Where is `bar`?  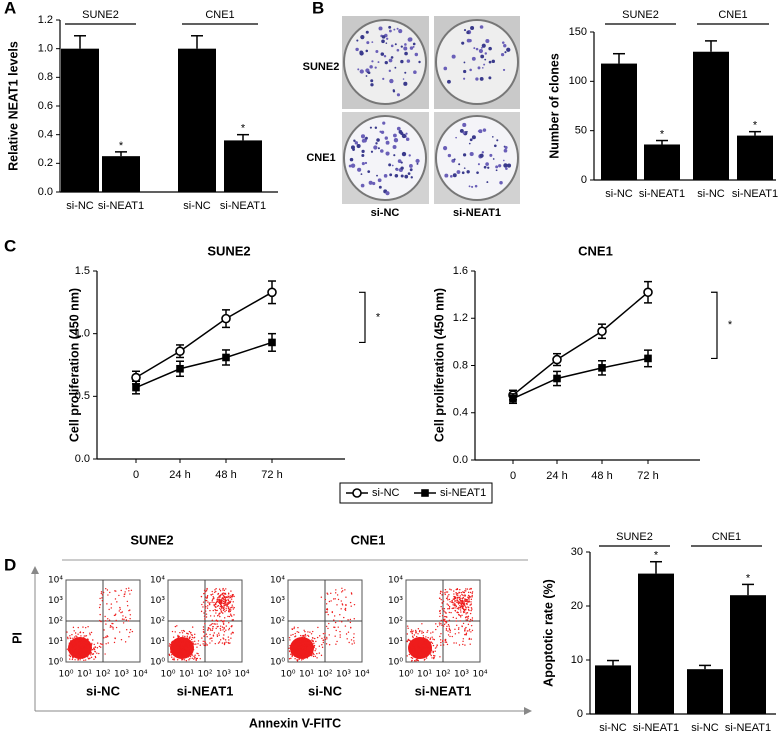 bar is located at coordinates (197, 120).